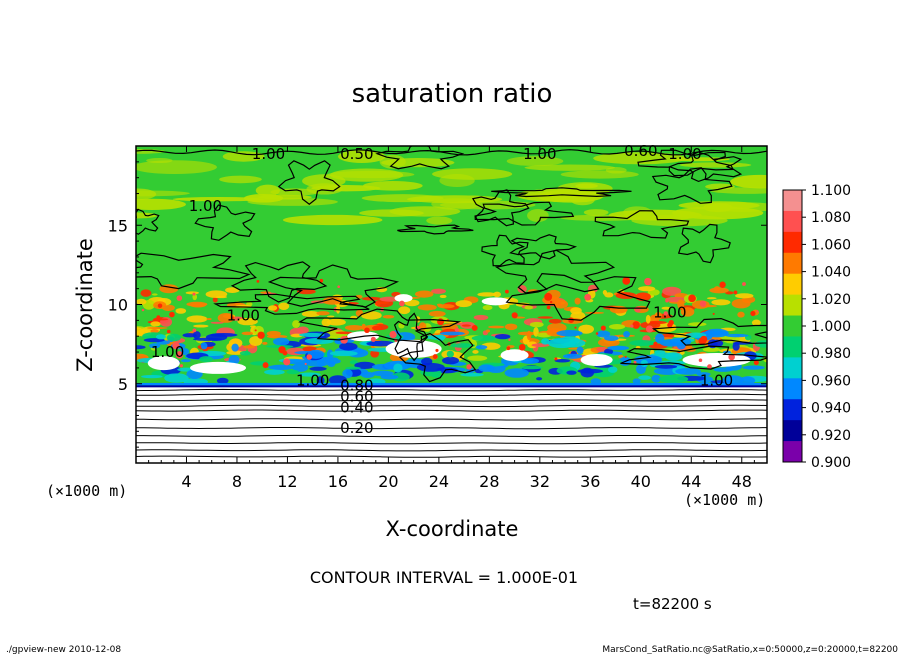 This screenshot has height=654, width=904. Describe the element at coordinates (356, 408) in the screenshot. I see `contour-label: 0.40` at that location.